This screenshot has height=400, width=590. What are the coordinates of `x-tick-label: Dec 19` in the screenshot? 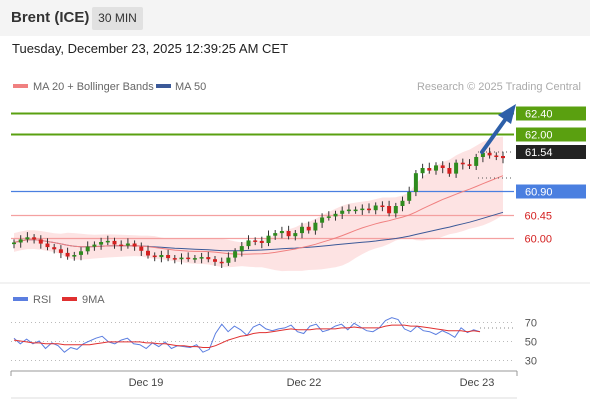 It's located at (146, 383).